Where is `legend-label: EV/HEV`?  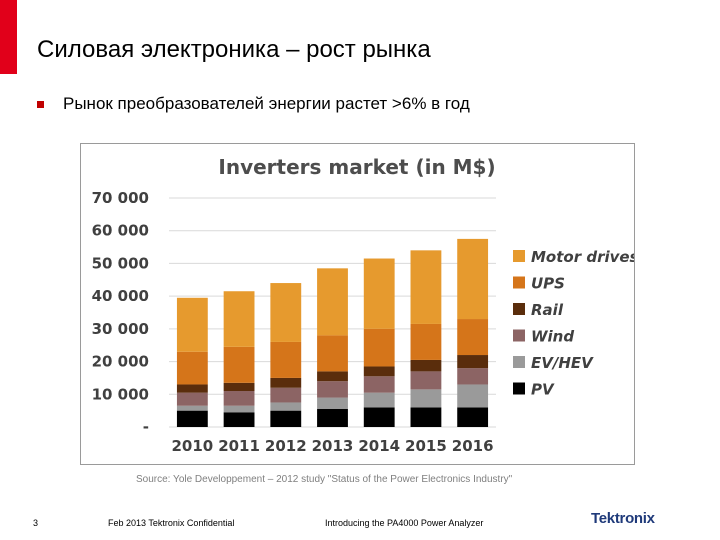 legend-label: EV/HEV is located at coordinates (562, 363).